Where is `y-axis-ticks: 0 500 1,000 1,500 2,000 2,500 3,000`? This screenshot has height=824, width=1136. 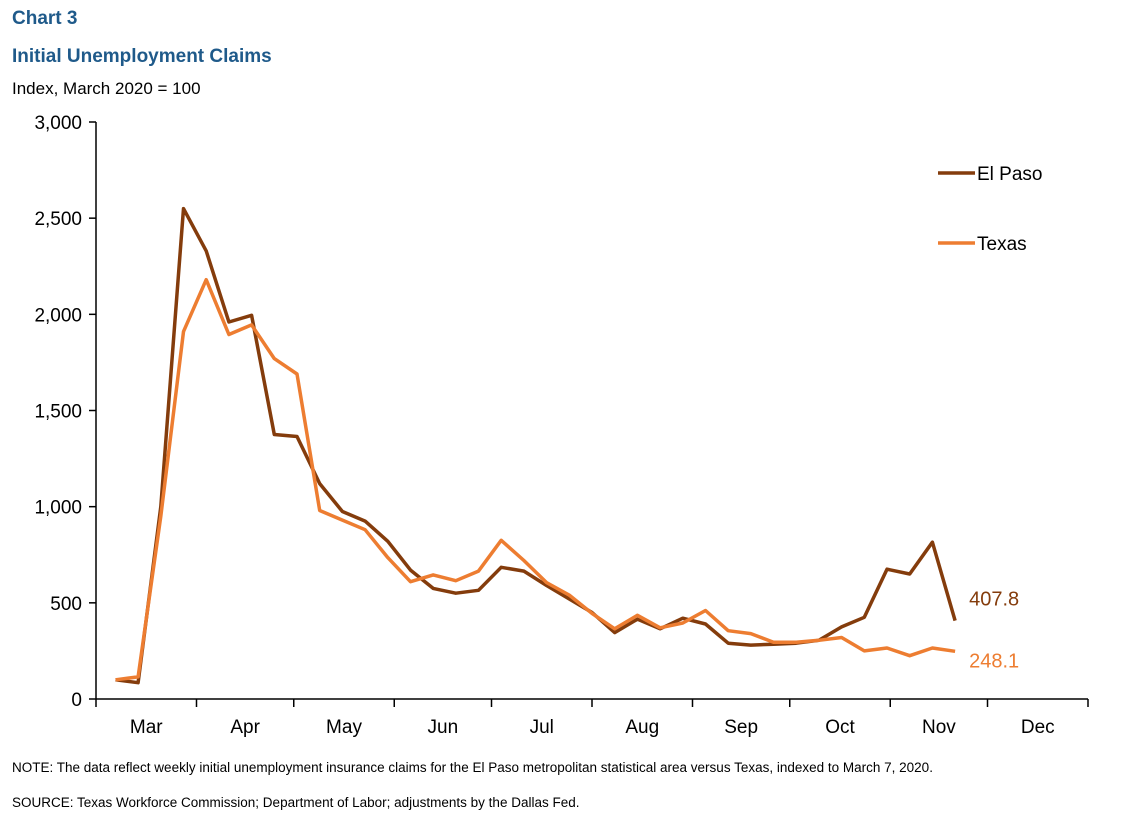 y-axis-ticks: 0 500 1,000 1,500 2,000 2,500 3,000 is located at coordinates (65, 412).